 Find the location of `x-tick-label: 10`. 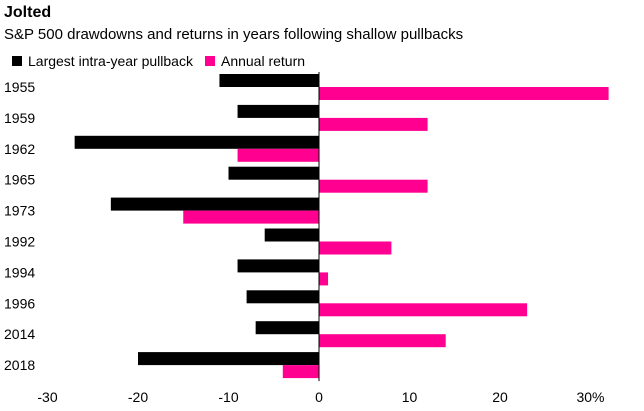

x-tick-label: 10 is located at coordinates (410, 397).